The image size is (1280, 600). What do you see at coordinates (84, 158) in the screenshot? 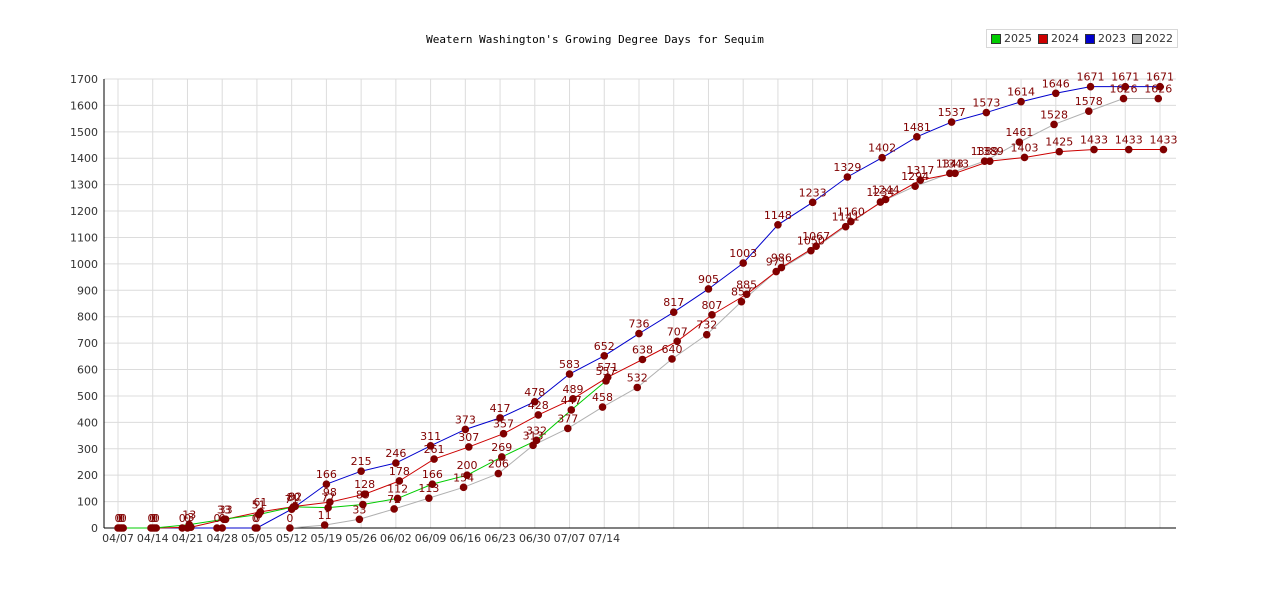
I see `y-tick-label: 1400` at bounding box center [84, 158].